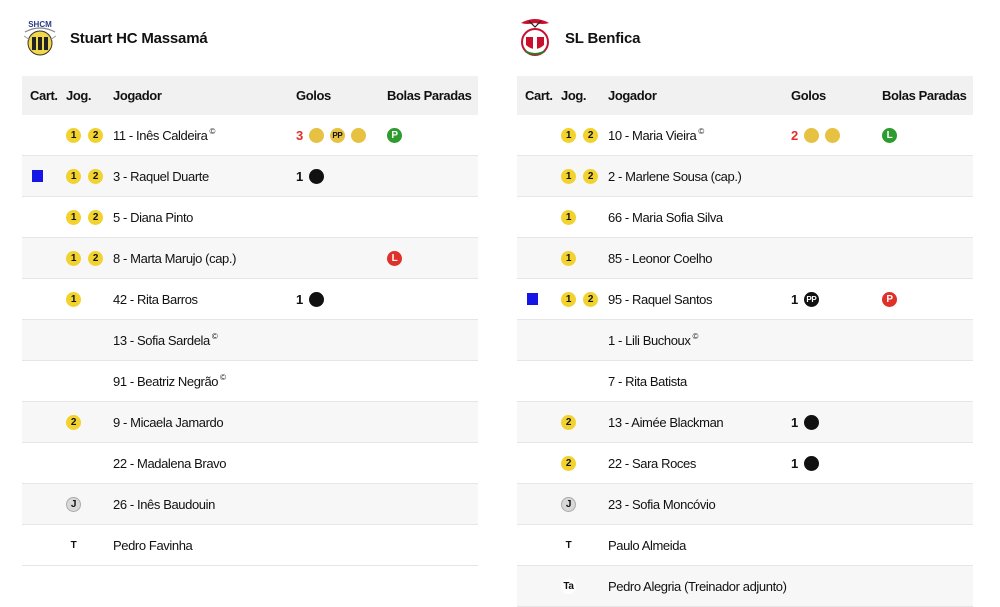 Image resolution: width=1000 pixels, height=607 pixels. What do you see at coordinates (603, 38) in the screenshot?
I see `away-team-name: SL Benfica` at bounding box center [603, 38].